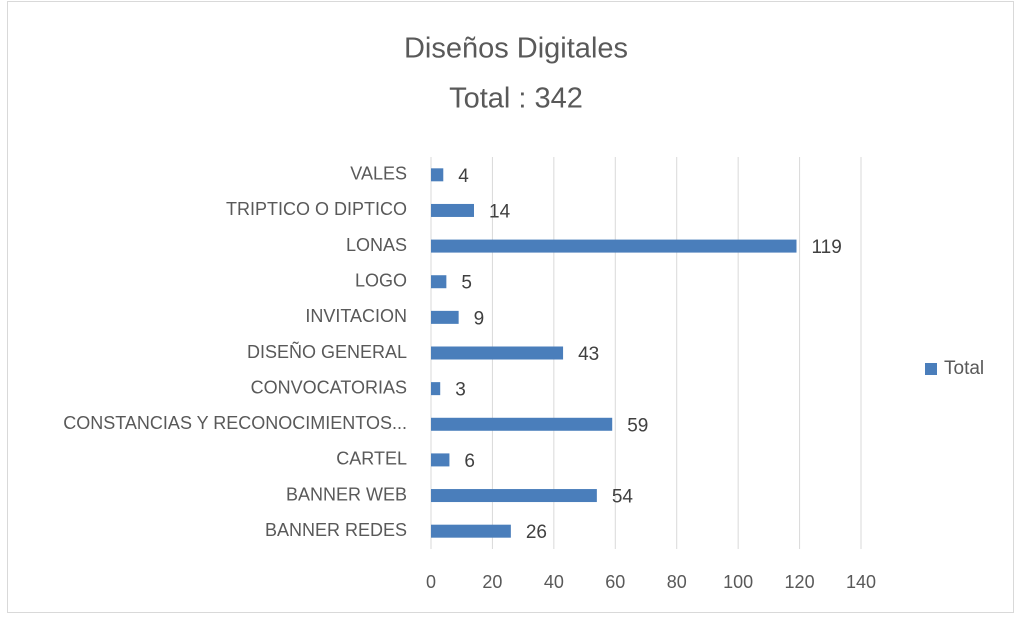  I want to click on x-tick-label: 80, so click(677, 582).